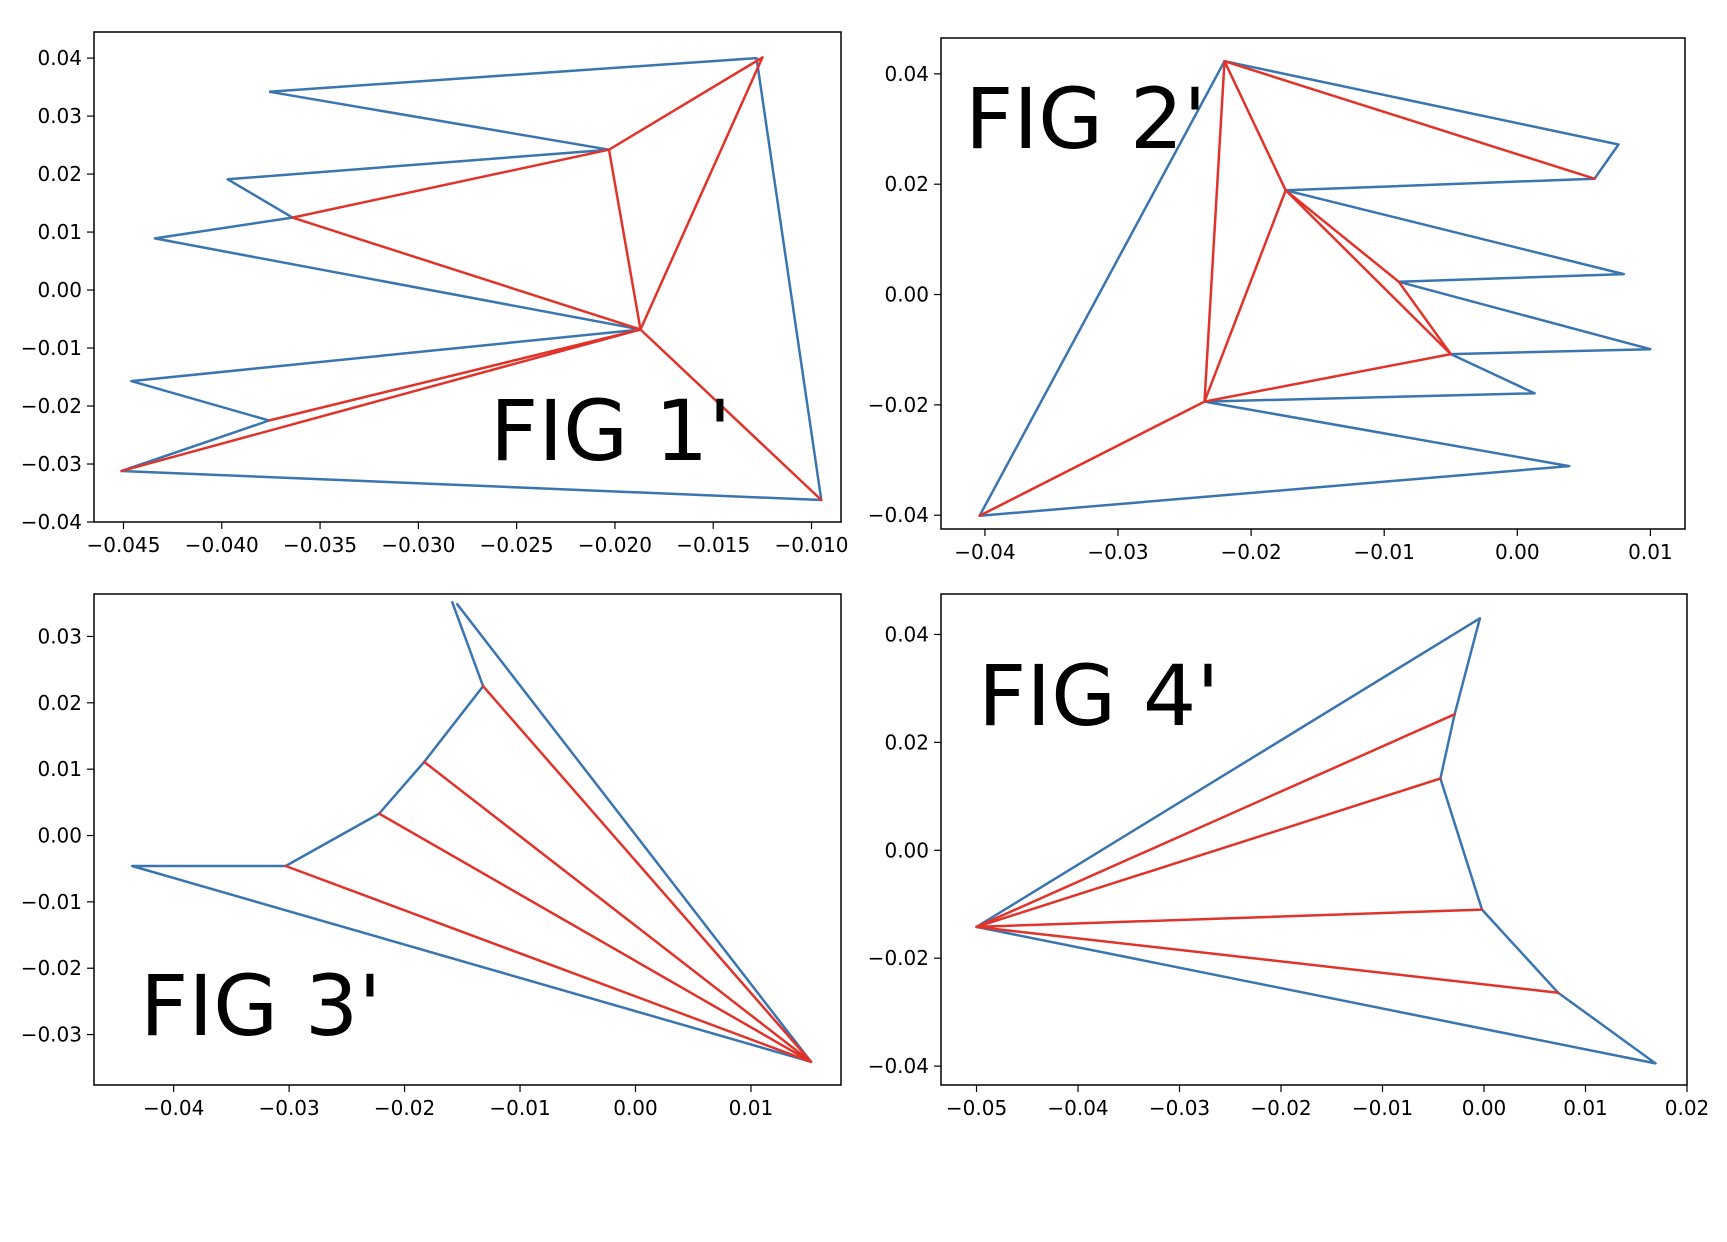 This screenshot has width=1727, height=1242. Describe the element at coordinates (517, 545) in the screenshot. I see `x-tick-label-fig1-4: −0.025` at that location.